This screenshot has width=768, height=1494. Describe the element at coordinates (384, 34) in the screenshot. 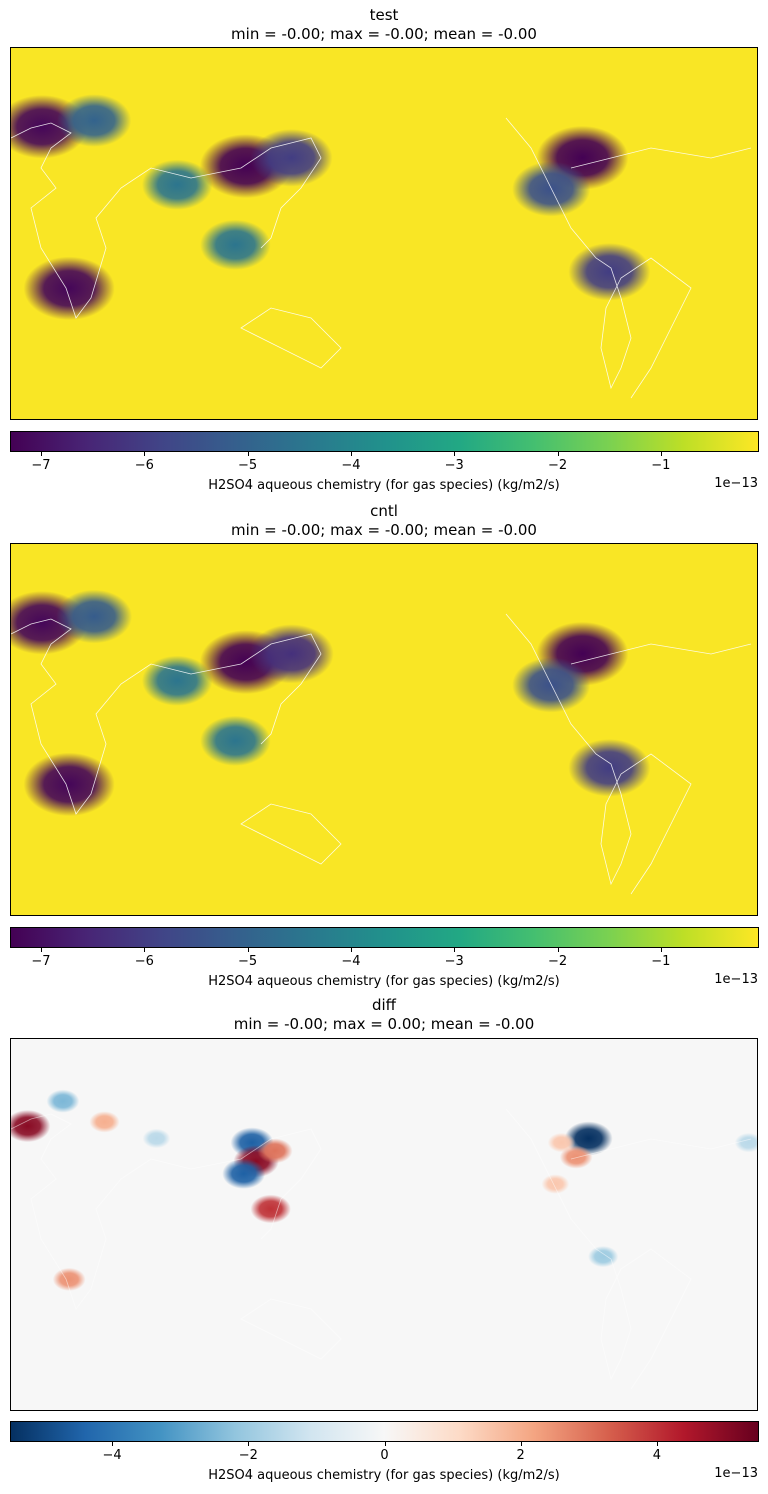

I see `panel-stats: min = -0.00; max = -0.00; mean = -0.00` at that location.